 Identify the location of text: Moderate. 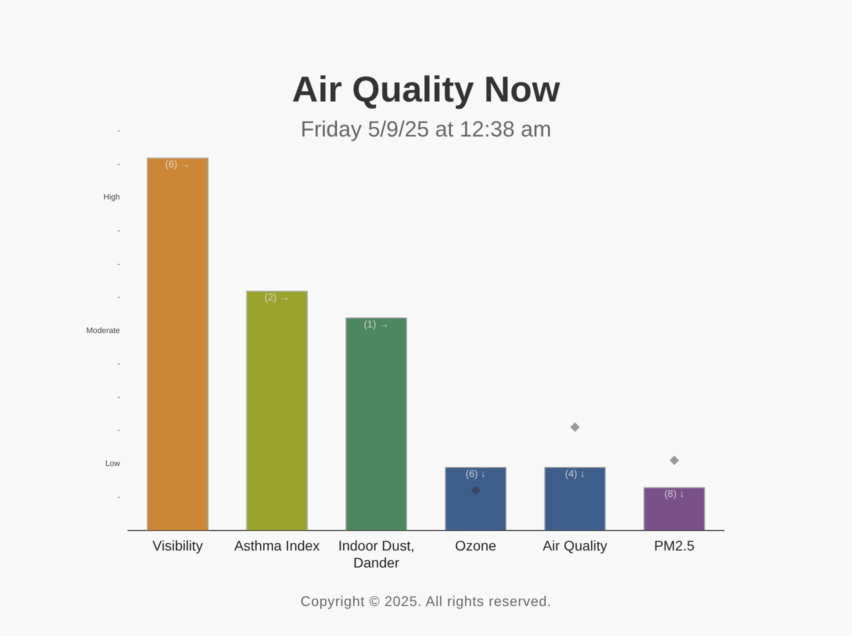
(103, 330).